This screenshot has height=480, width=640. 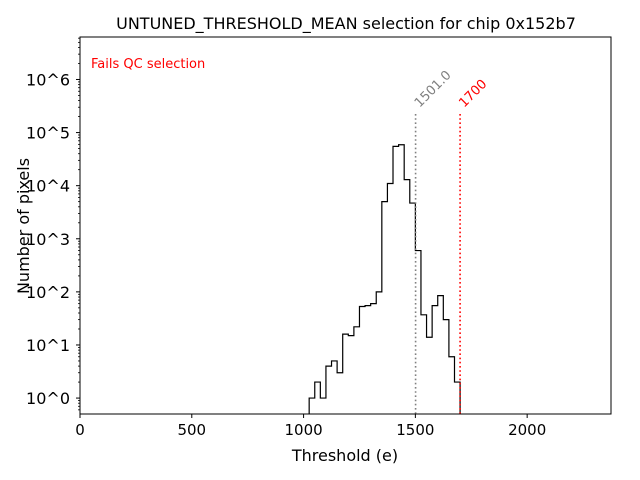 What do you see at coordinates (23, 226) in the screenshot?
I see `y-axis-label: Number of pixels` at bounding box center [23, 226].